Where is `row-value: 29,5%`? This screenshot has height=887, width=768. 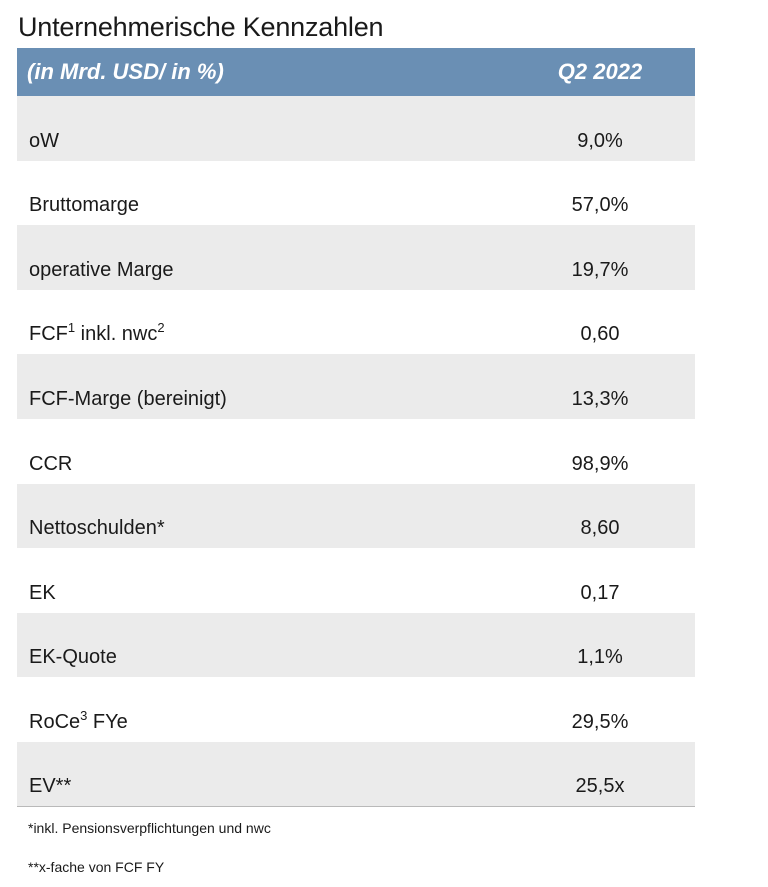 row-value: 29,5% is located at coordinates (600, 721).